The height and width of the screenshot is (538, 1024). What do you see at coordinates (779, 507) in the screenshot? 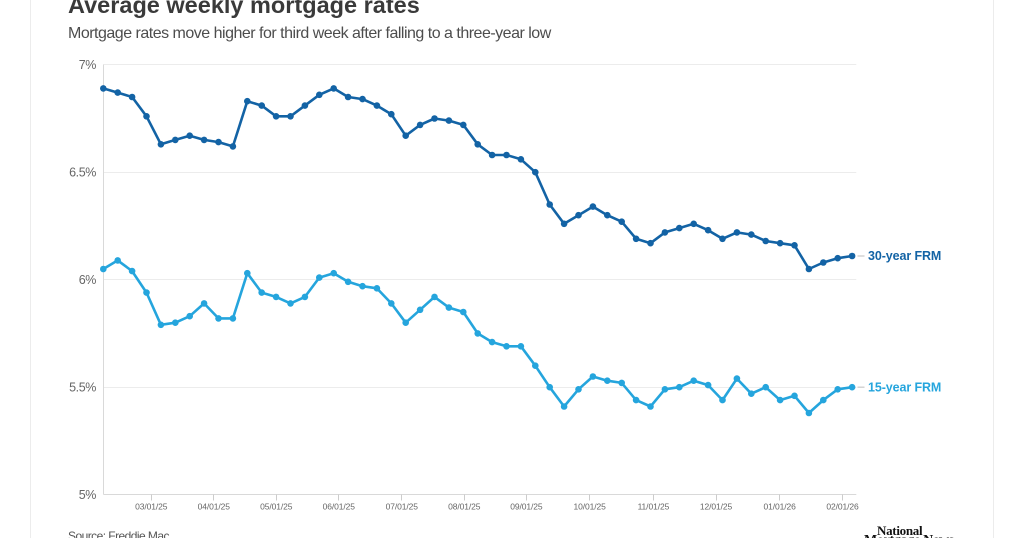
I see `svg-text: 01/01/26` at bounding box center [779, 507].